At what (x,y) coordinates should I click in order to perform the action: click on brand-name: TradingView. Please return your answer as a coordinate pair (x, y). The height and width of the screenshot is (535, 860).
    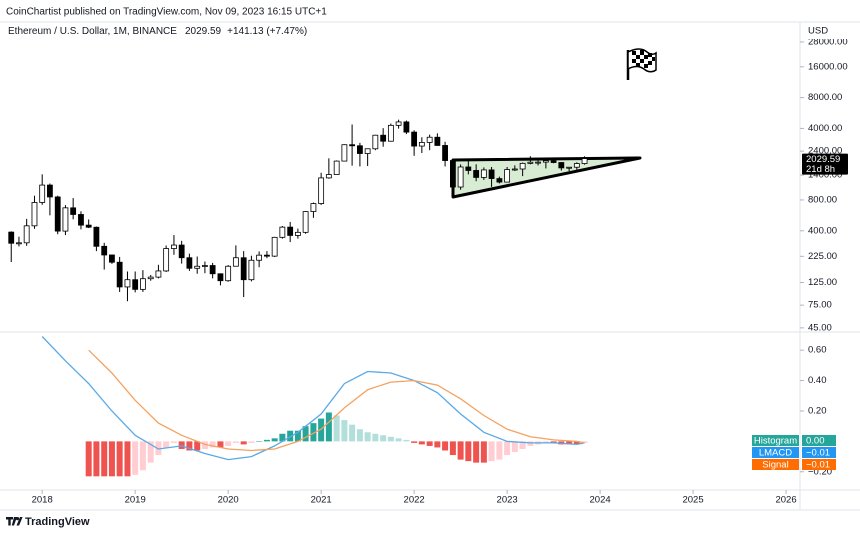
    Looking at the image, I should click on (57, 522).